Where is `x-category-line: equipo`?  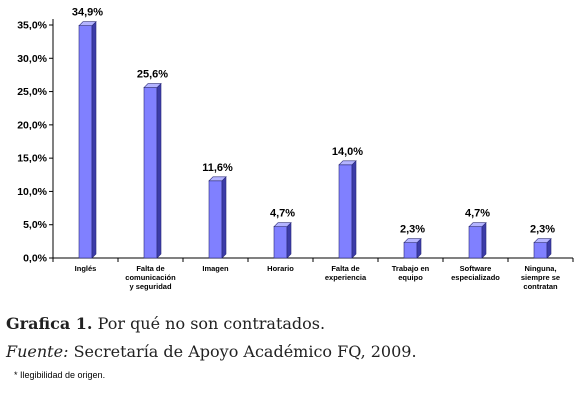
x-category-line: equipo is located at coordinates (410, 277).